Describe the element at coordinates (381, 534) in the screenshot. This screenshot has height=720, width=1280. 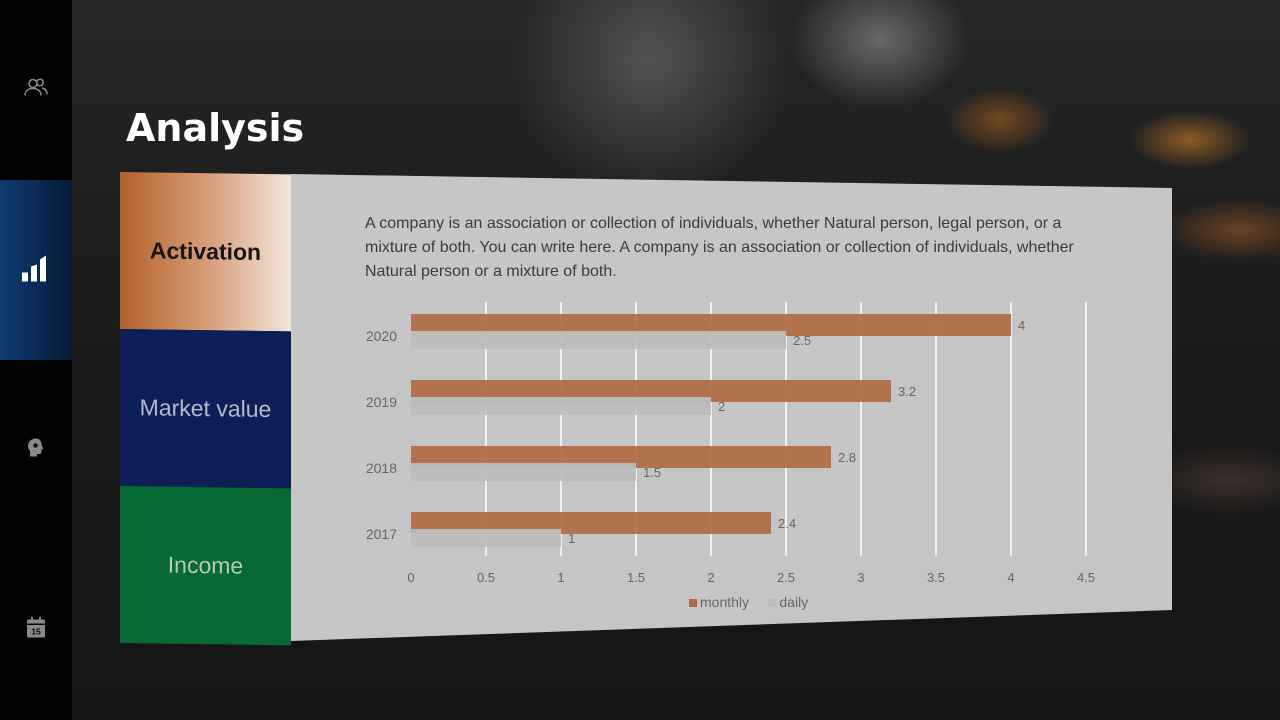
I see `y-category-label: 2017` at that location.